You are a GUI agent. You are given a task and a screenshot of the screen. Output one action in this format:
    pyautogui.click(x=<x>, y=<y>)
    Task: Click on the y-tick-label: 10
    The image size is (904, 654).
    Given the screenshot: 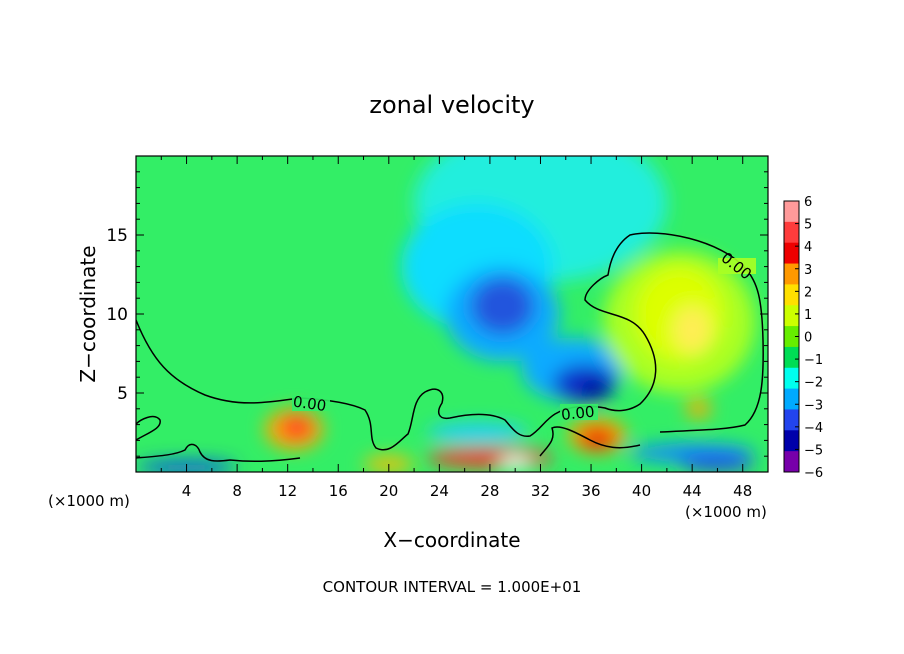 What is the action you would take?
    pyautogui.click(x=117, y=315)
    